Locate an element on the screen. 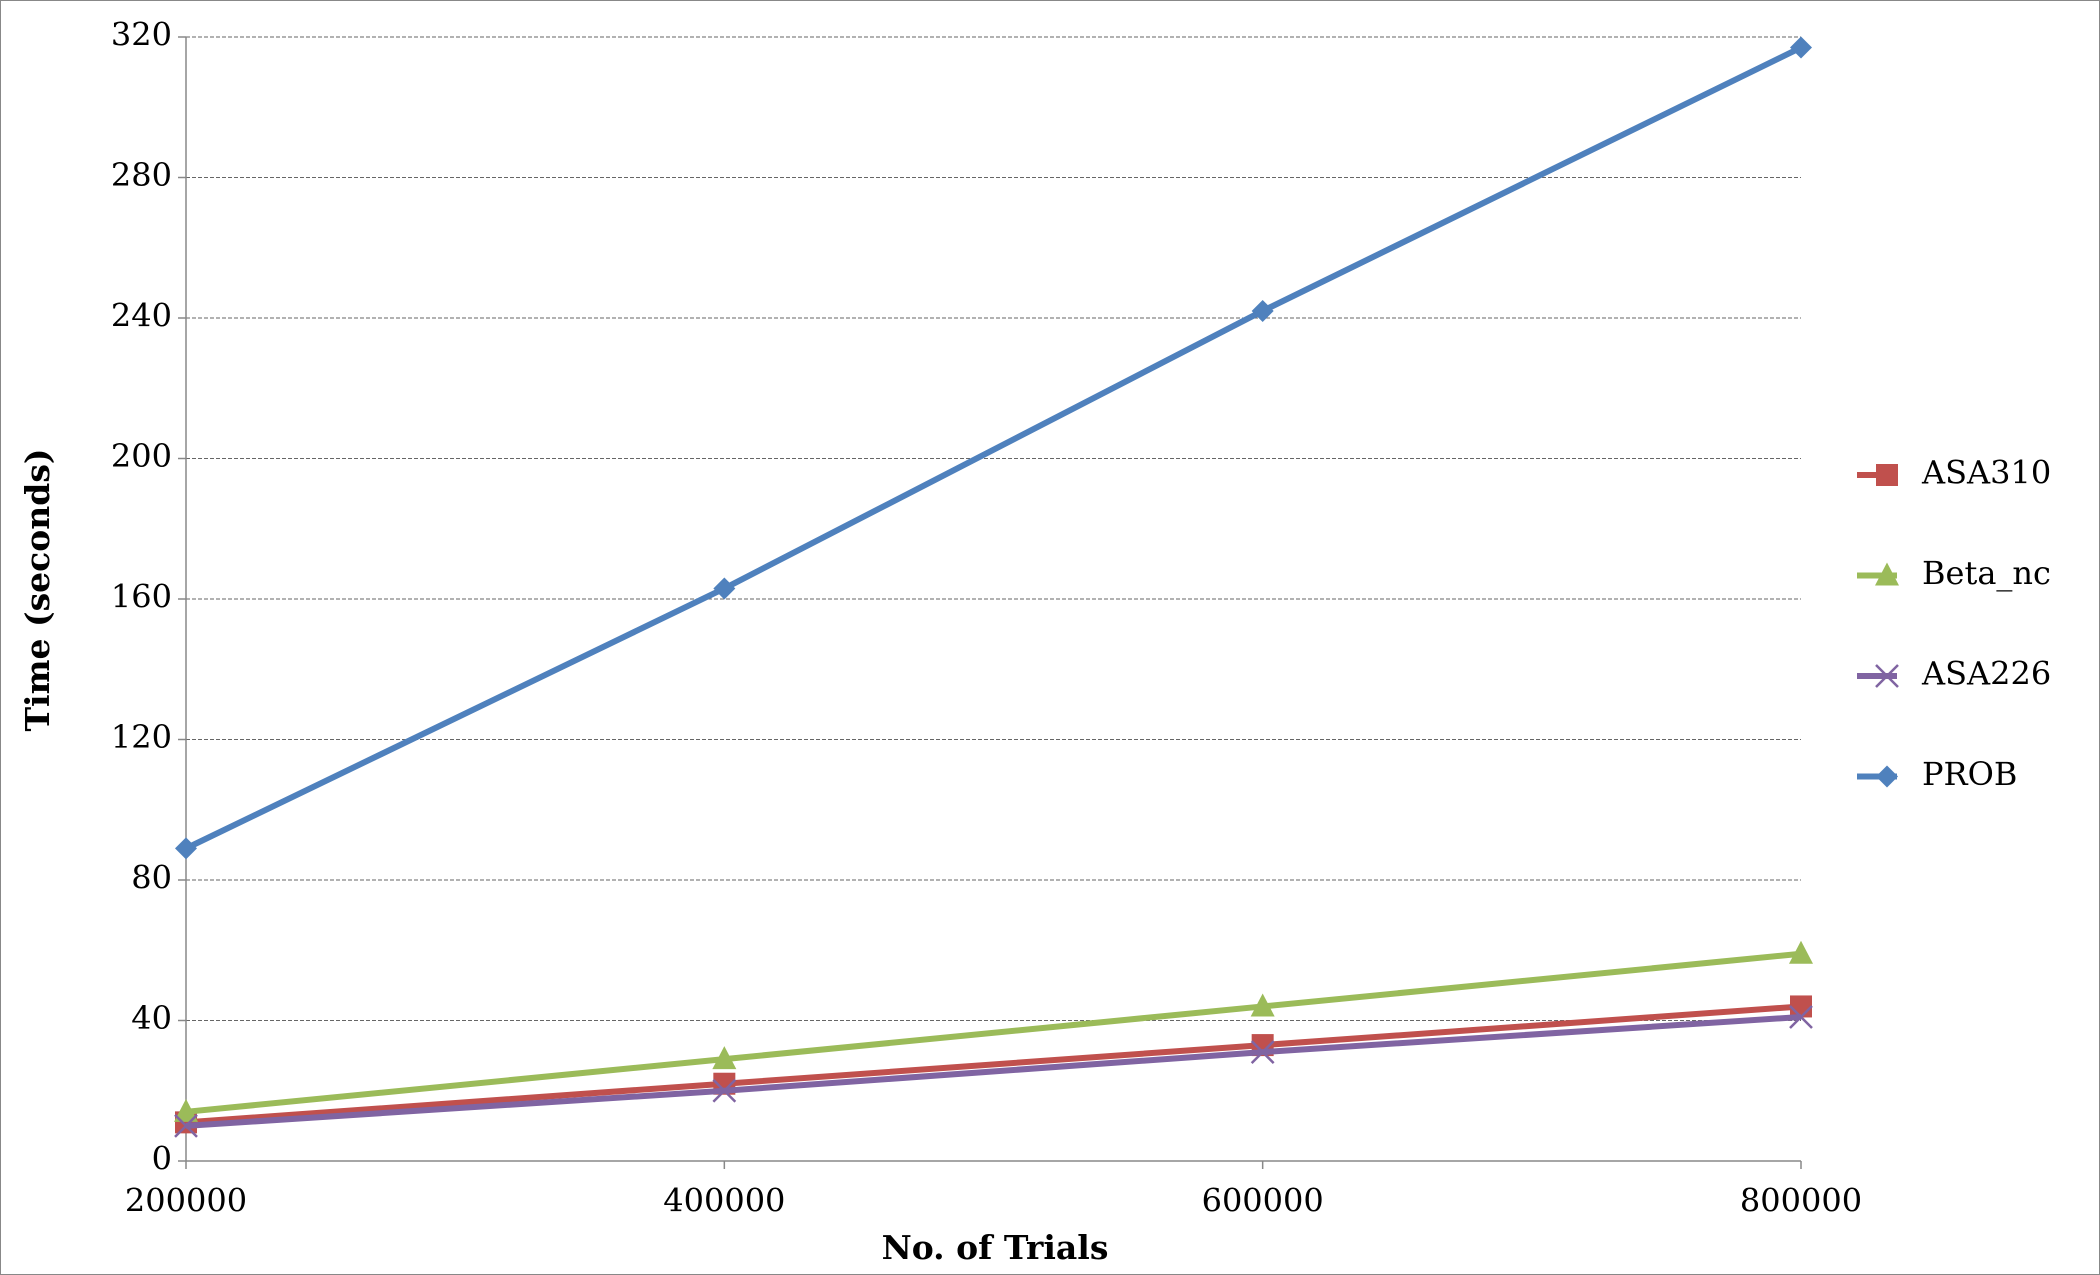 This screenshot has width=2100, height=1275. legend-label: ASA310 is located at coordinates (1986, 473).